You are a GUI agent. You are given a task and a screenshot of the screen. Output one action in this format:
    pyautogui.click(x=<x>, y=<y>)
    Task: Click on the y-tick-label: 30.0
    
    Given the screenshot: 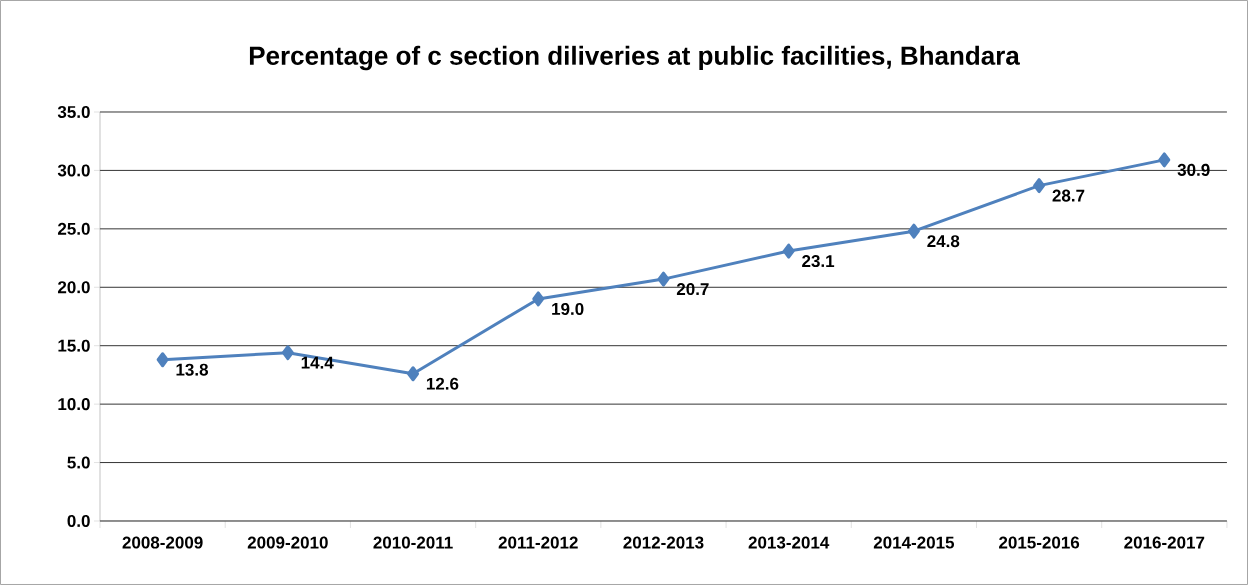 What is the action you would take?
    pyautogui.click(x=73, y=170)
    